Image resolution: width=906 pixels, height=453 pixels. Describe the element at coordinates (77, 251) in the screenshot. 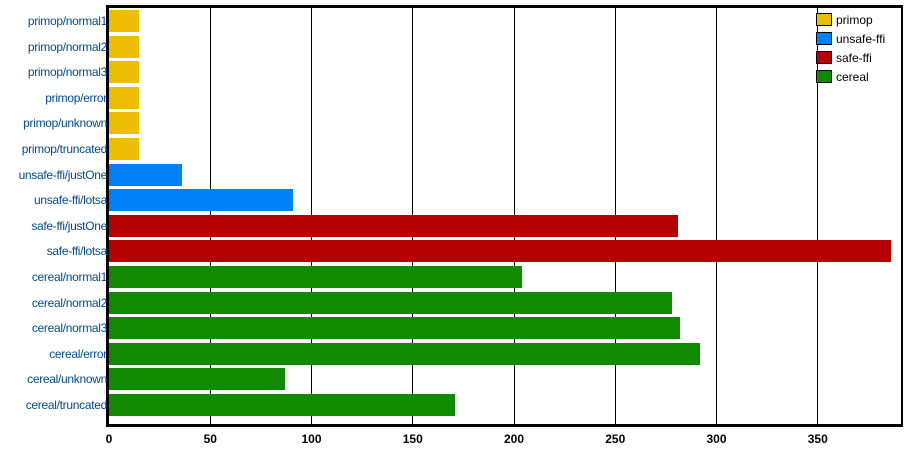

I see `y-axis-label: safe-ffi/lotsa` at that location.